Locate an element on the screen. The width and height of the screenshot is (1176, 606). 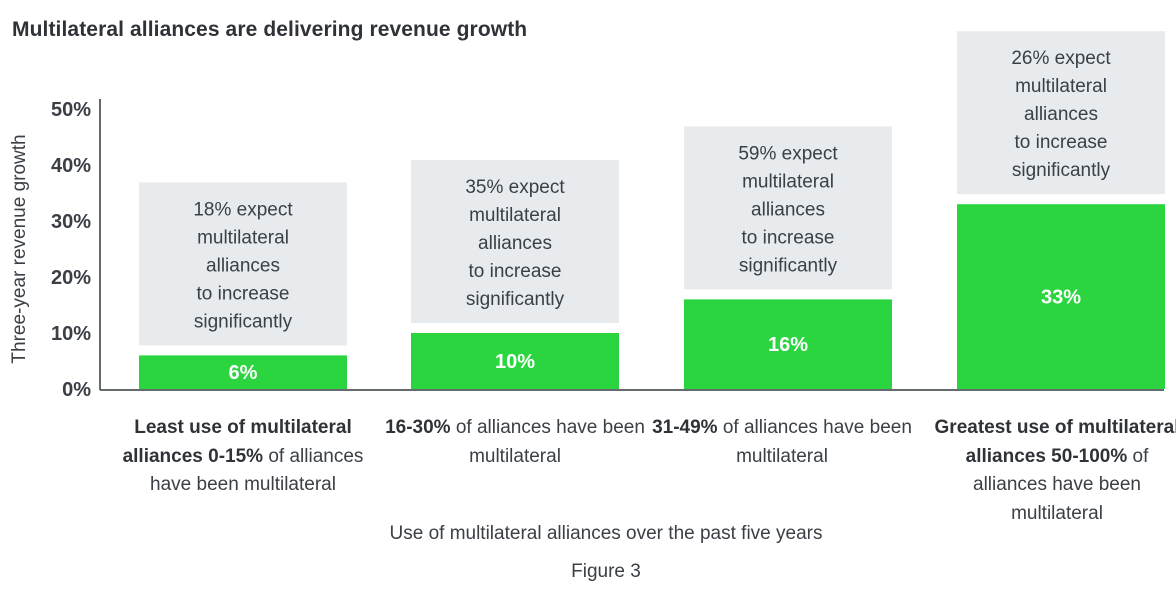
annotation-2-line-2: multilateral is located at coordinates (515, 215).